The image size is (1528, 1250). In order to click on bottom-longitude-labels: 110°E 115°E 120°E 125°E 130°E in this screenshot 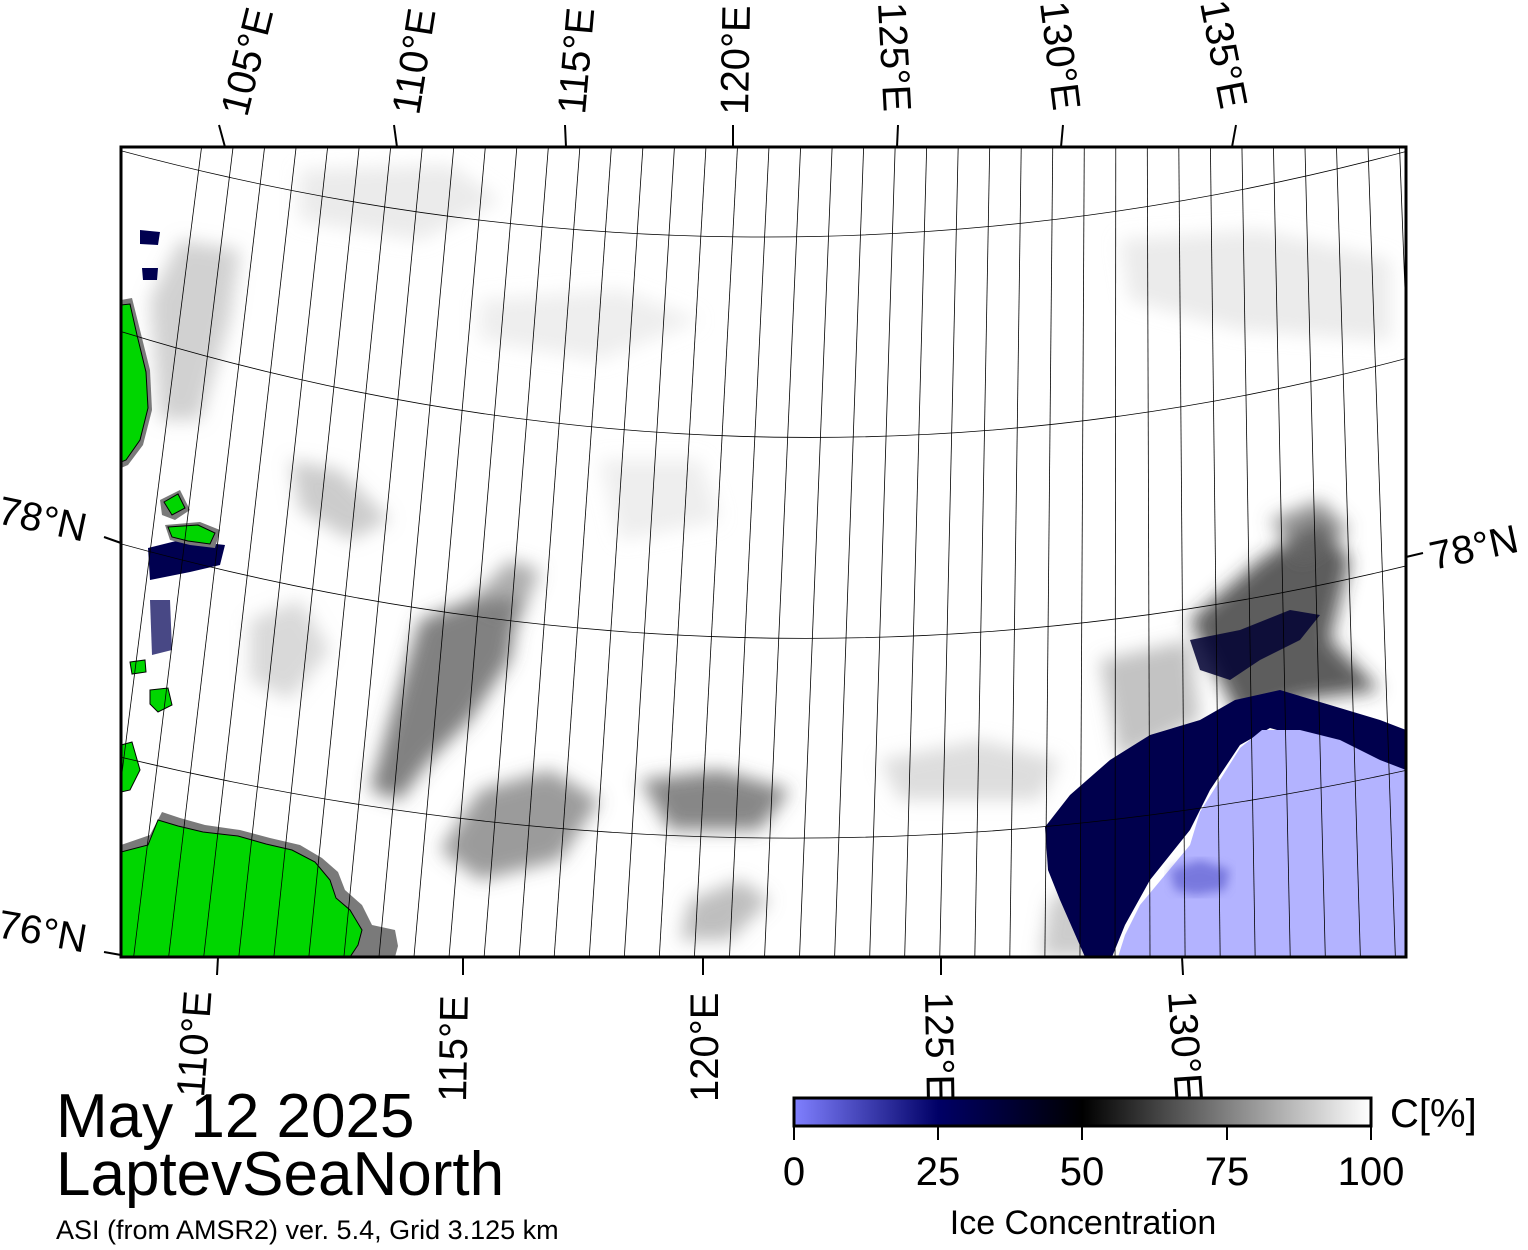, I will do `click(689, 1045)`.